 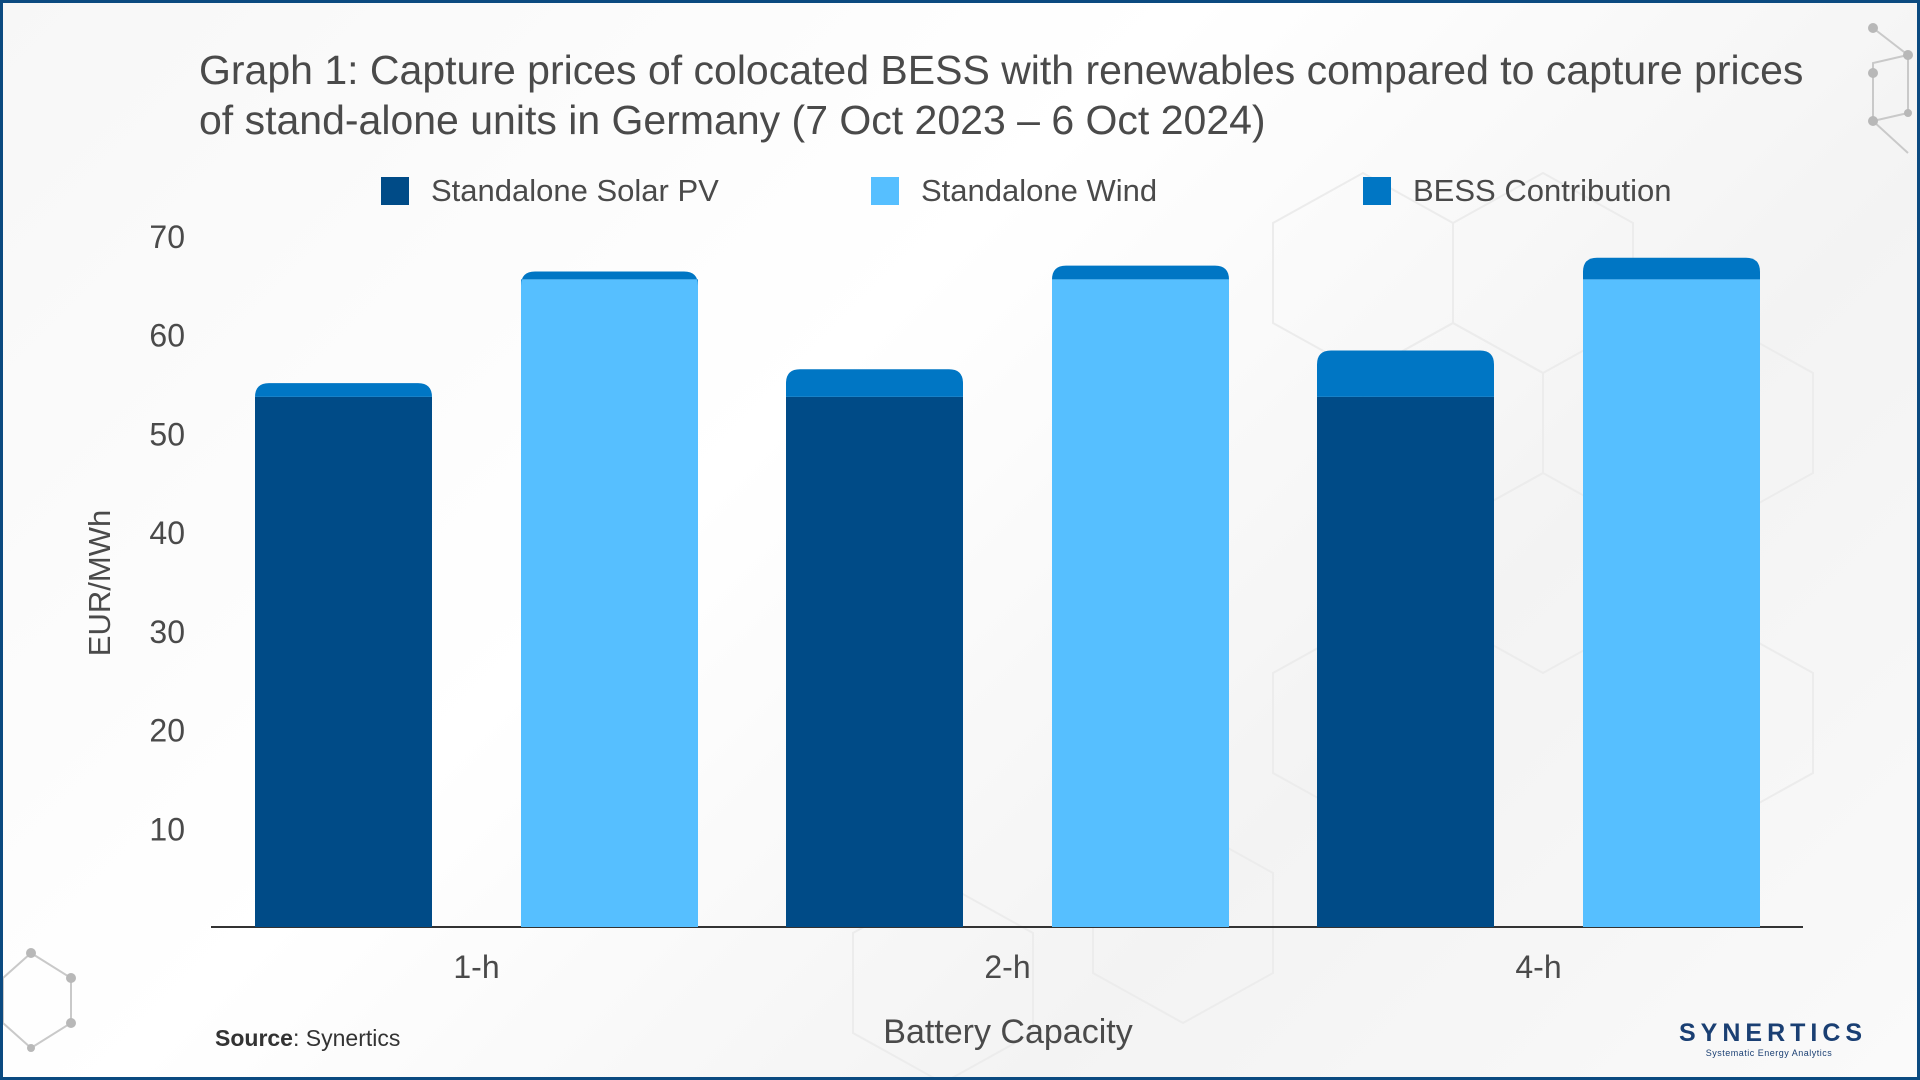 What do you see at coordinates (395, 191) in the screenshot?
I see `legend-swatch-solar` at bounding box center [395, 191].